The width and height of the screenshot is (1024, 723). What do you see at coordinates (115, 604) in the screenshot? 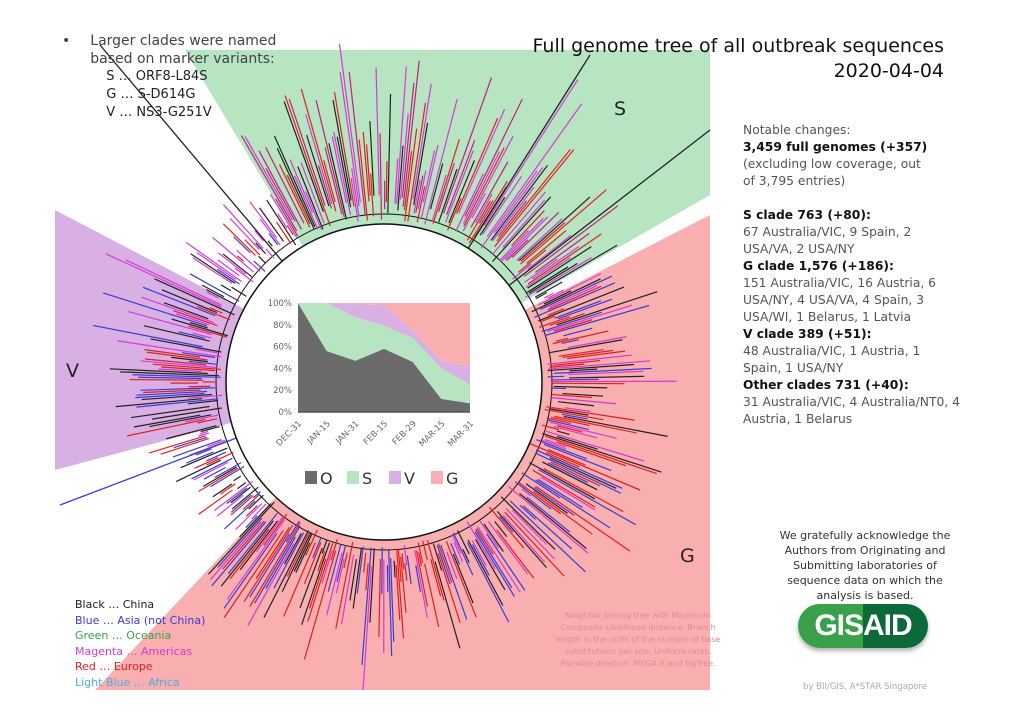
I see `legend-china: Black … China` at bounding box center [115, 604].